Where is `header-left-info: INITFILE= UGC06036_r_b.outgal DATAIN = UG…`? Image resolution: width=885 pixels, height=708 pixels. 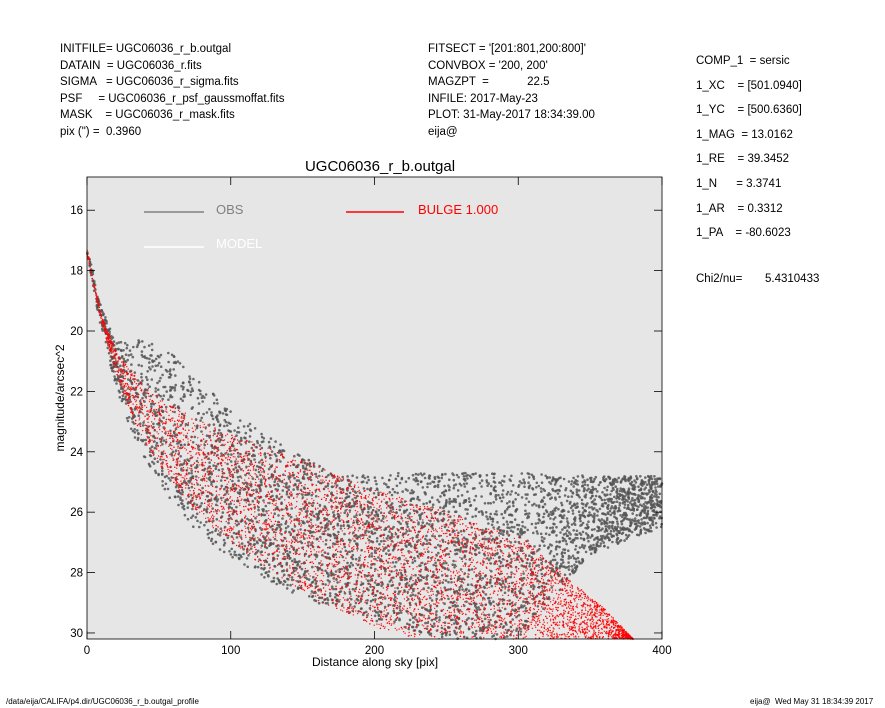
header-left-info: INITFILE= UGC06036_r_b.outgal DATAIN = UG… is located at coordinates (172, 90).